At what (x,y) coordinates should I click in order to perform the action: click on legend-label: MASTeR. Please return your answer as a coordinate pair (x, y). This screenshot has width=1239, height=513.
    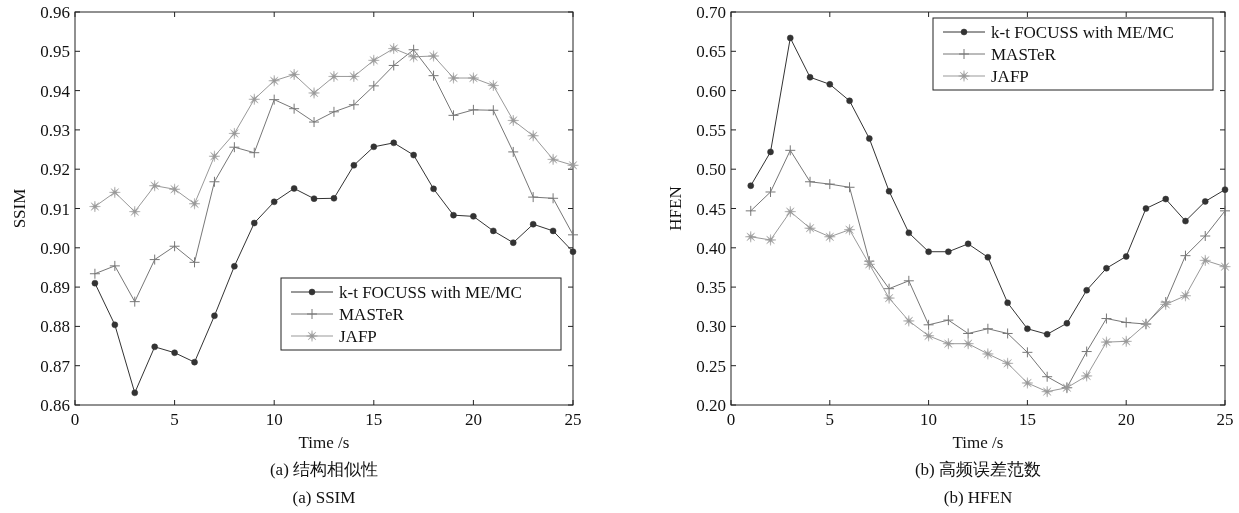
    Looking at the image, I should click on (1024, 54).